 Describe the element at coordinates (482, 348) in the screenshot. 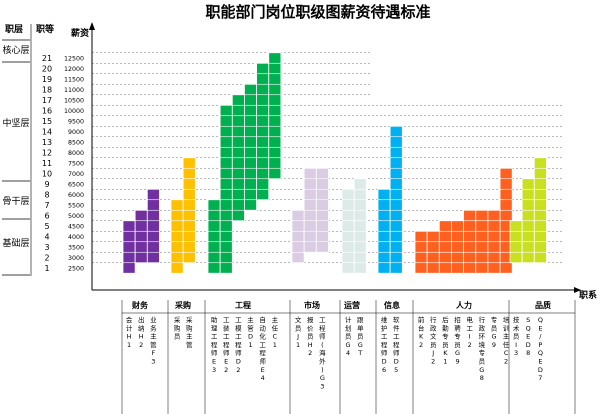

I see `column-label: 行政环境专员 G 8` at that location.